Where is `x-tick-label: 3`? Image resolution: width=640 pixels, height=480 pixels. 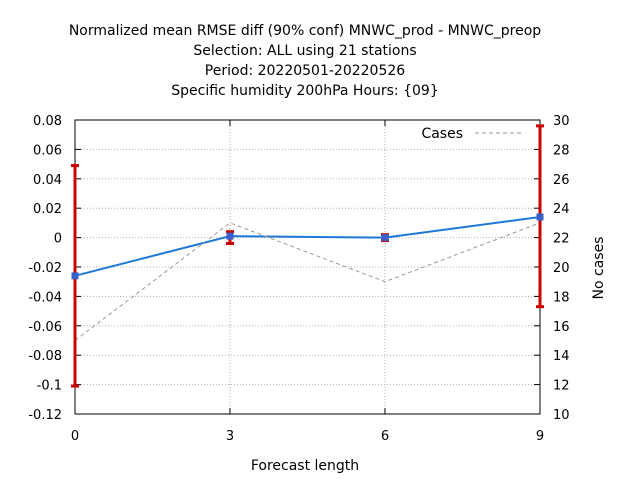
x-tick-label: 3 is located at coordinates (230, 436).